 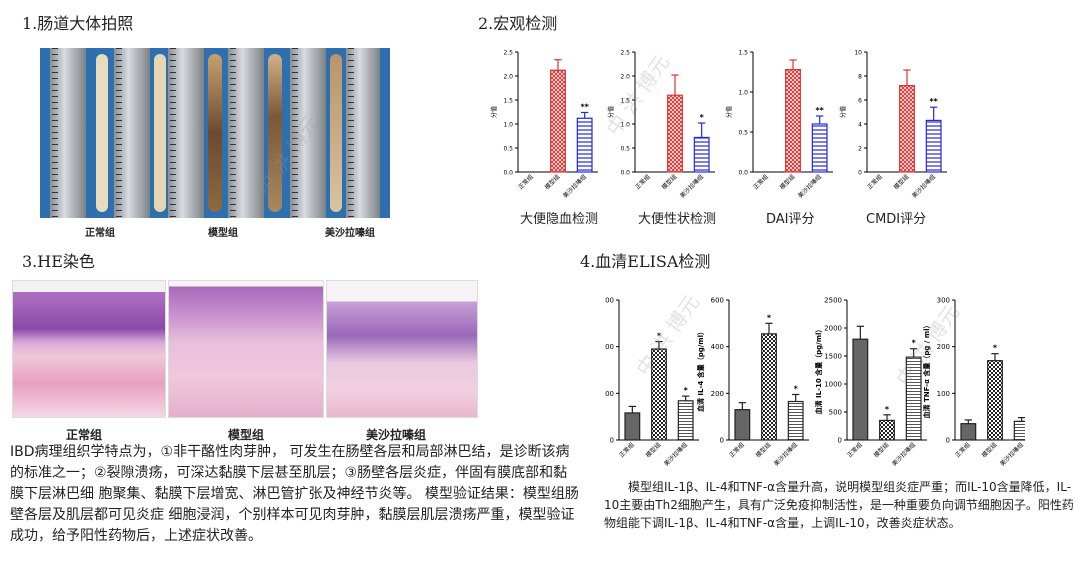 I want to click on y-tick-label: 10, so click(x=858, y=53).